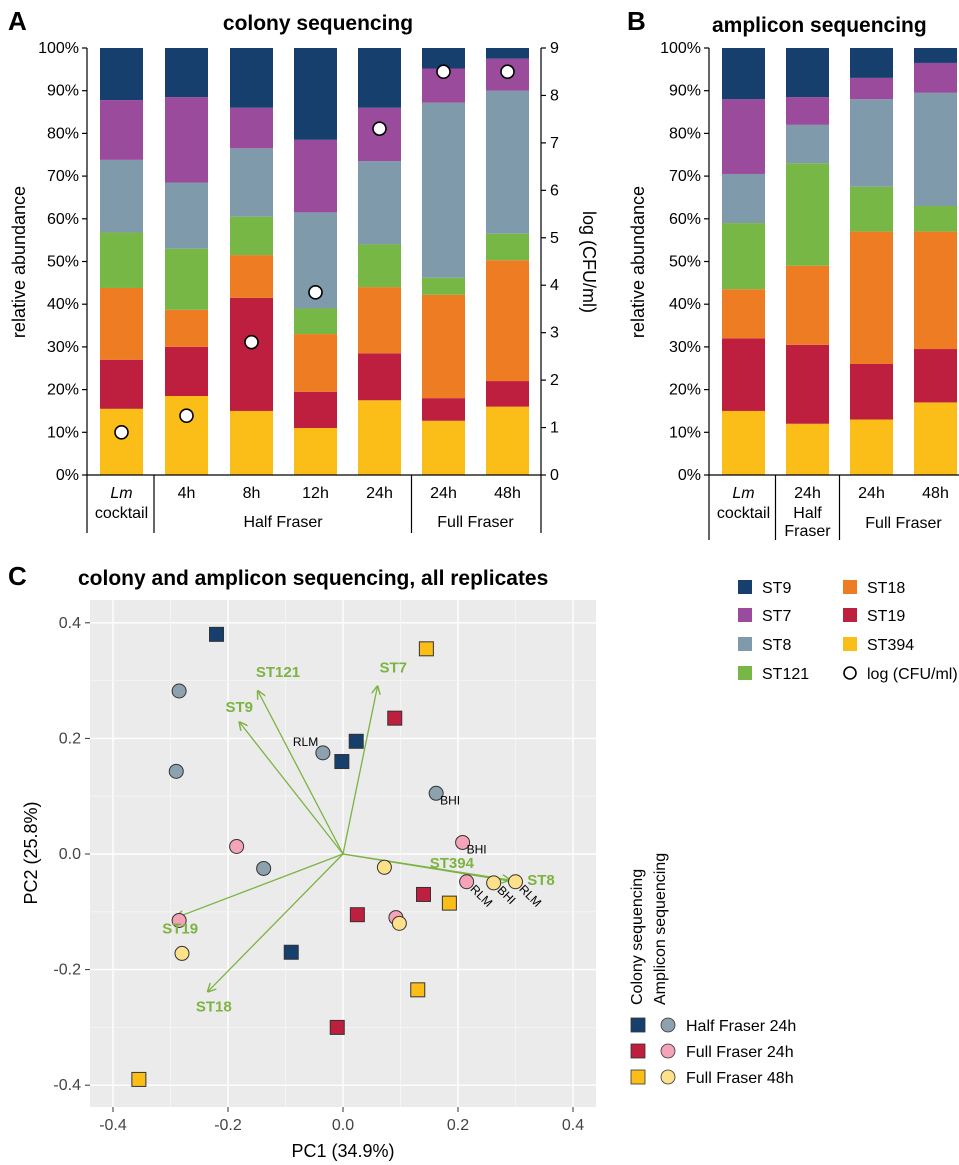  I want to click on legend-cfu-icon, so click(850, 673).